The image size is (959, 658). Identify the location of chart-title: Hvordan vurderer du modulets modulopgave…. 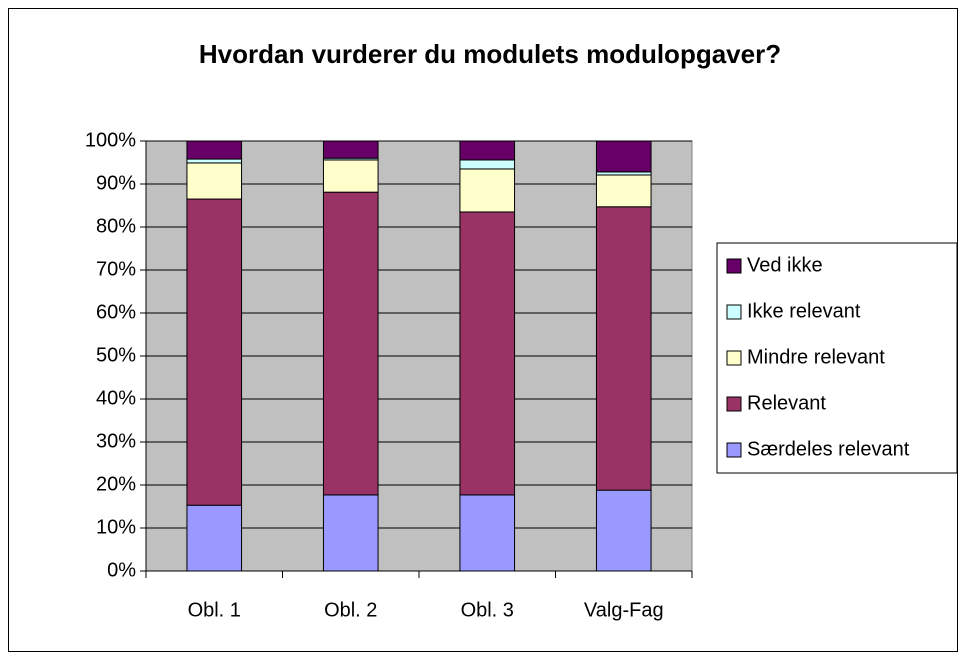
(490, 54).